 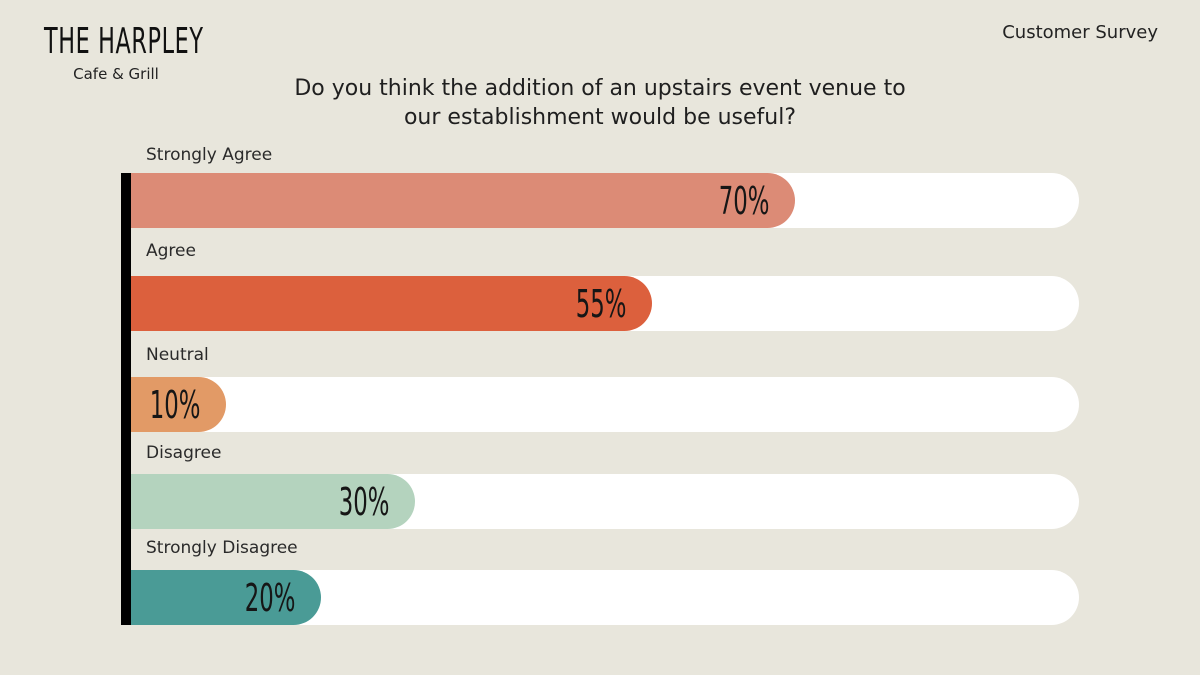 I want to click on category-label: Strongly Agree, so click(x=209, y=155).